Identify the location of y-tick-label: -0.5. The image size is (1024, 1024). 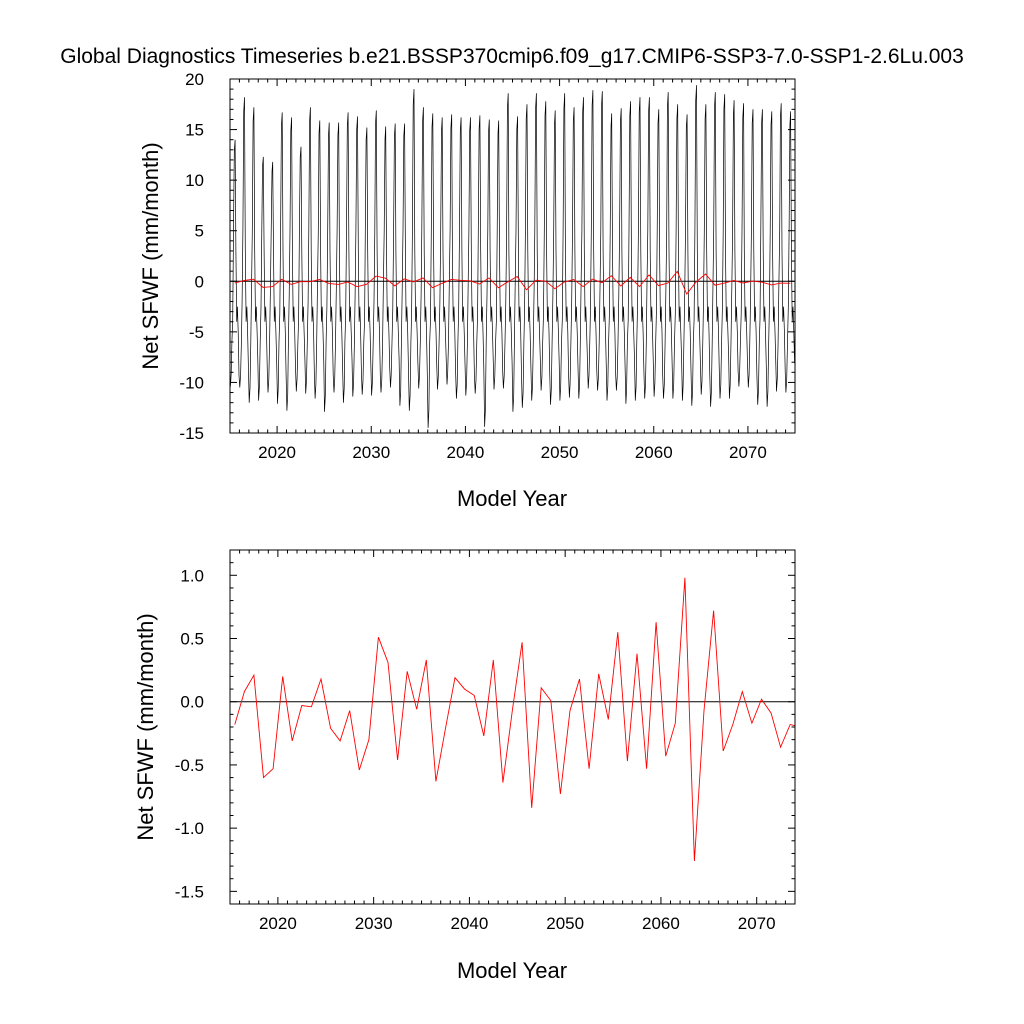
(189, 765).